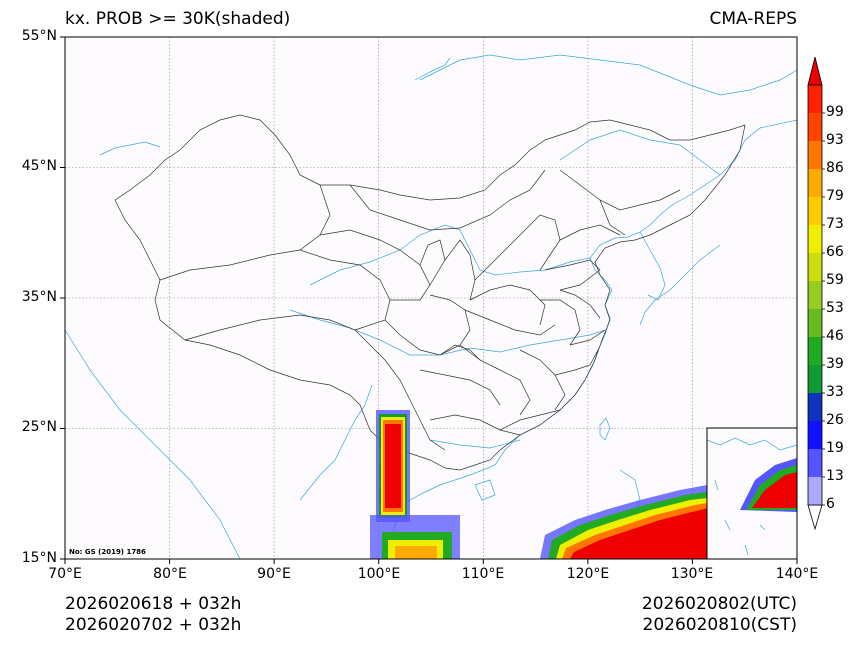 This screenshot has width=860, height=647. What do you see at coordinates (416, 552) in the screenshot?
I see `prob-region-south-orange` at bounding box center [416, 552].